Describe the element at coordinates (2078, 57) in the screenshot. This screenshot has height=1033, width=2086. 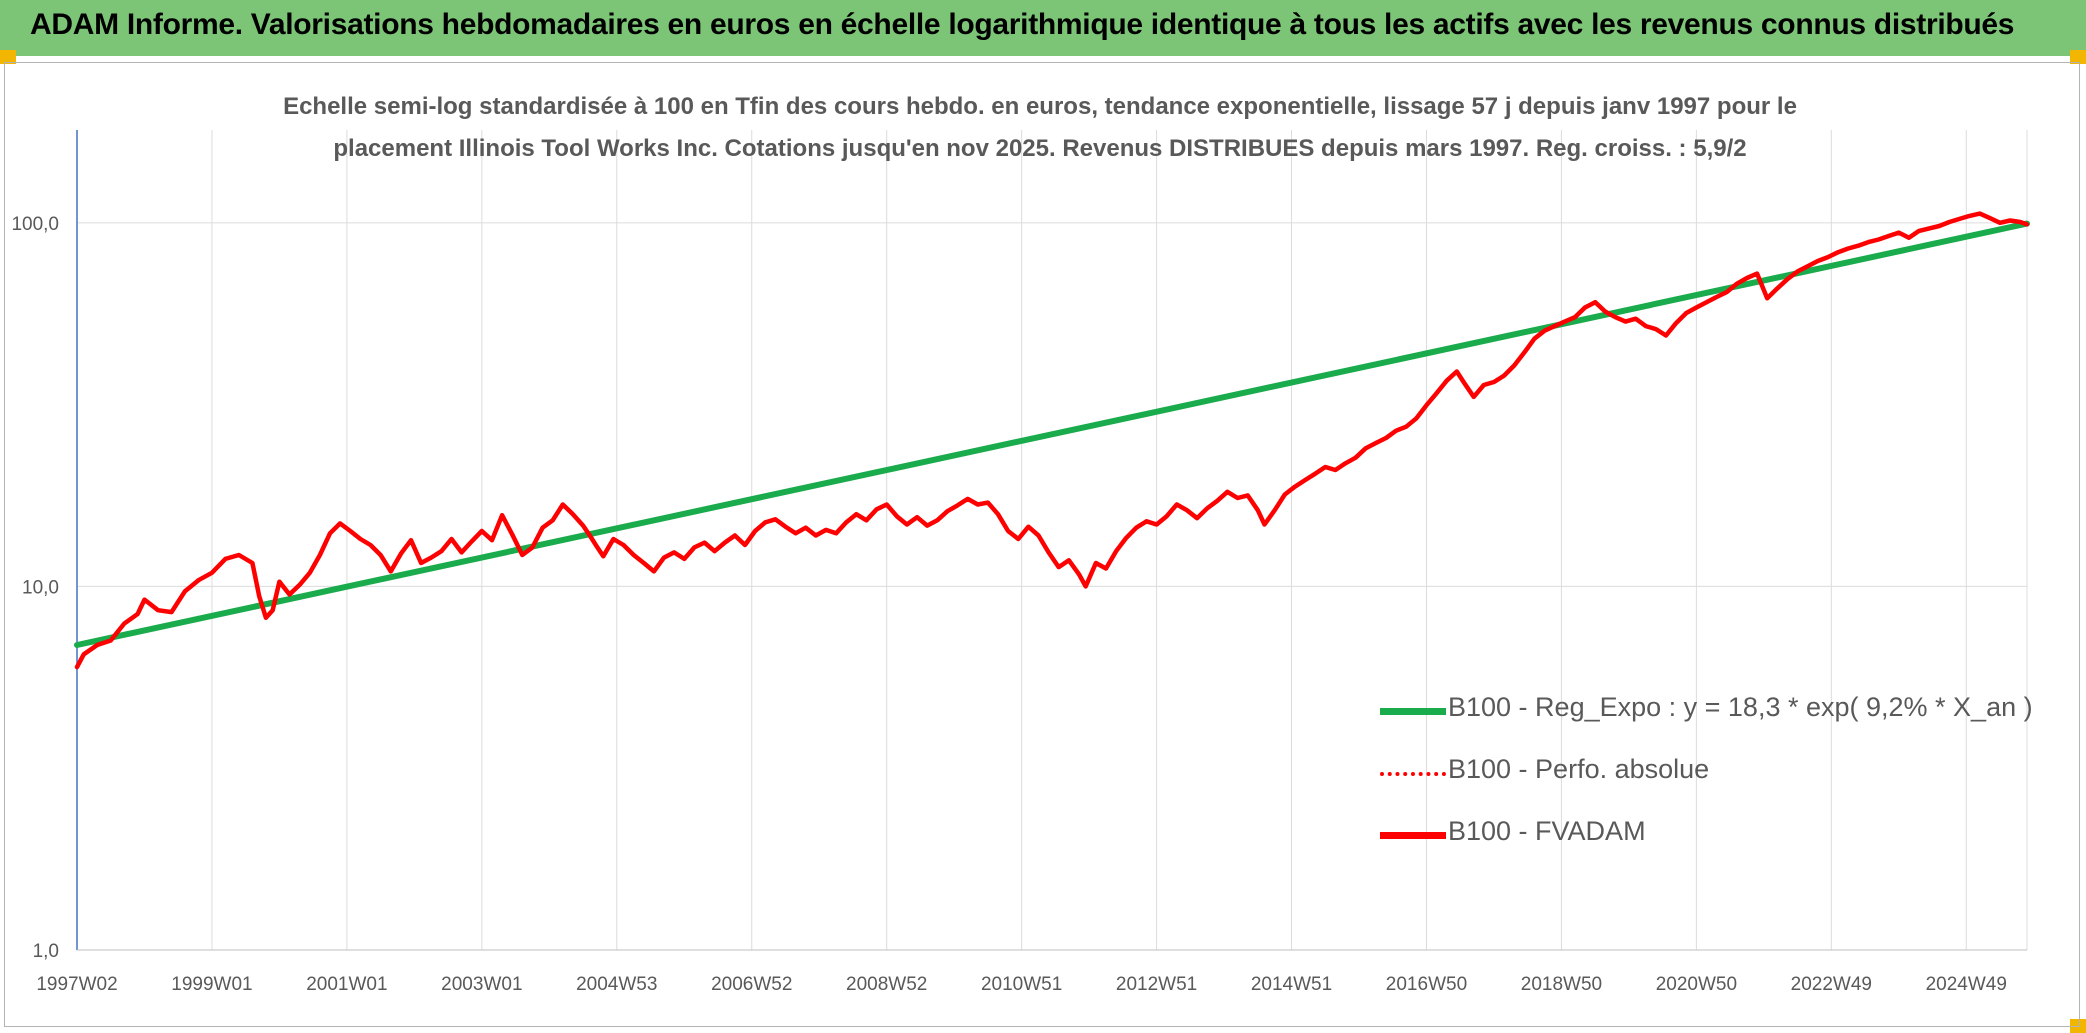
I see `corner-marker-top-right` at that location.